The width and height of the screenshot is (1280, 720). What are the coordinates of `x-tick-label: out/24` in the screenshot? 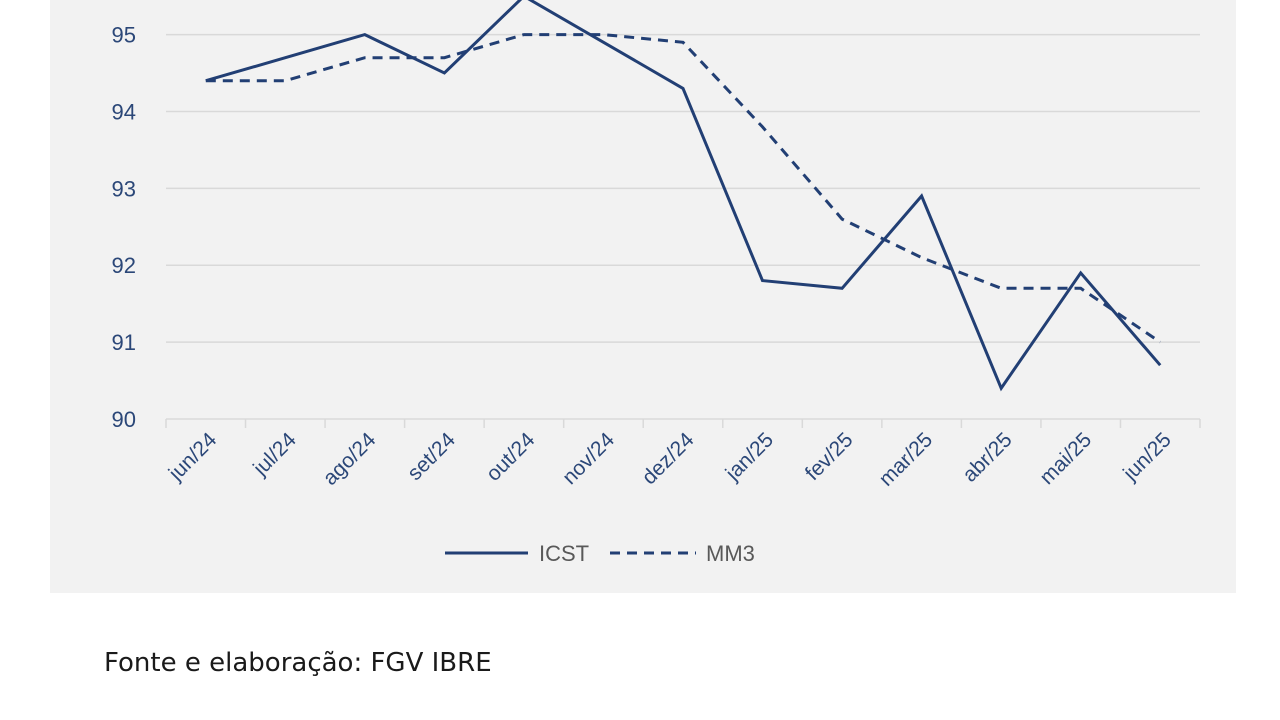 It's located at (511, 457).